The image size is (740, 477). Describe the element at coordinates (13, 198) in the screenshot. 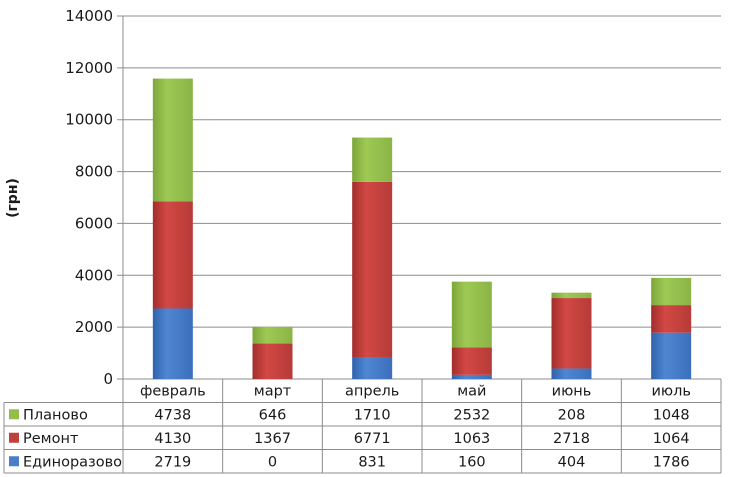

I see `y-axis-label: (грн)` at that location.